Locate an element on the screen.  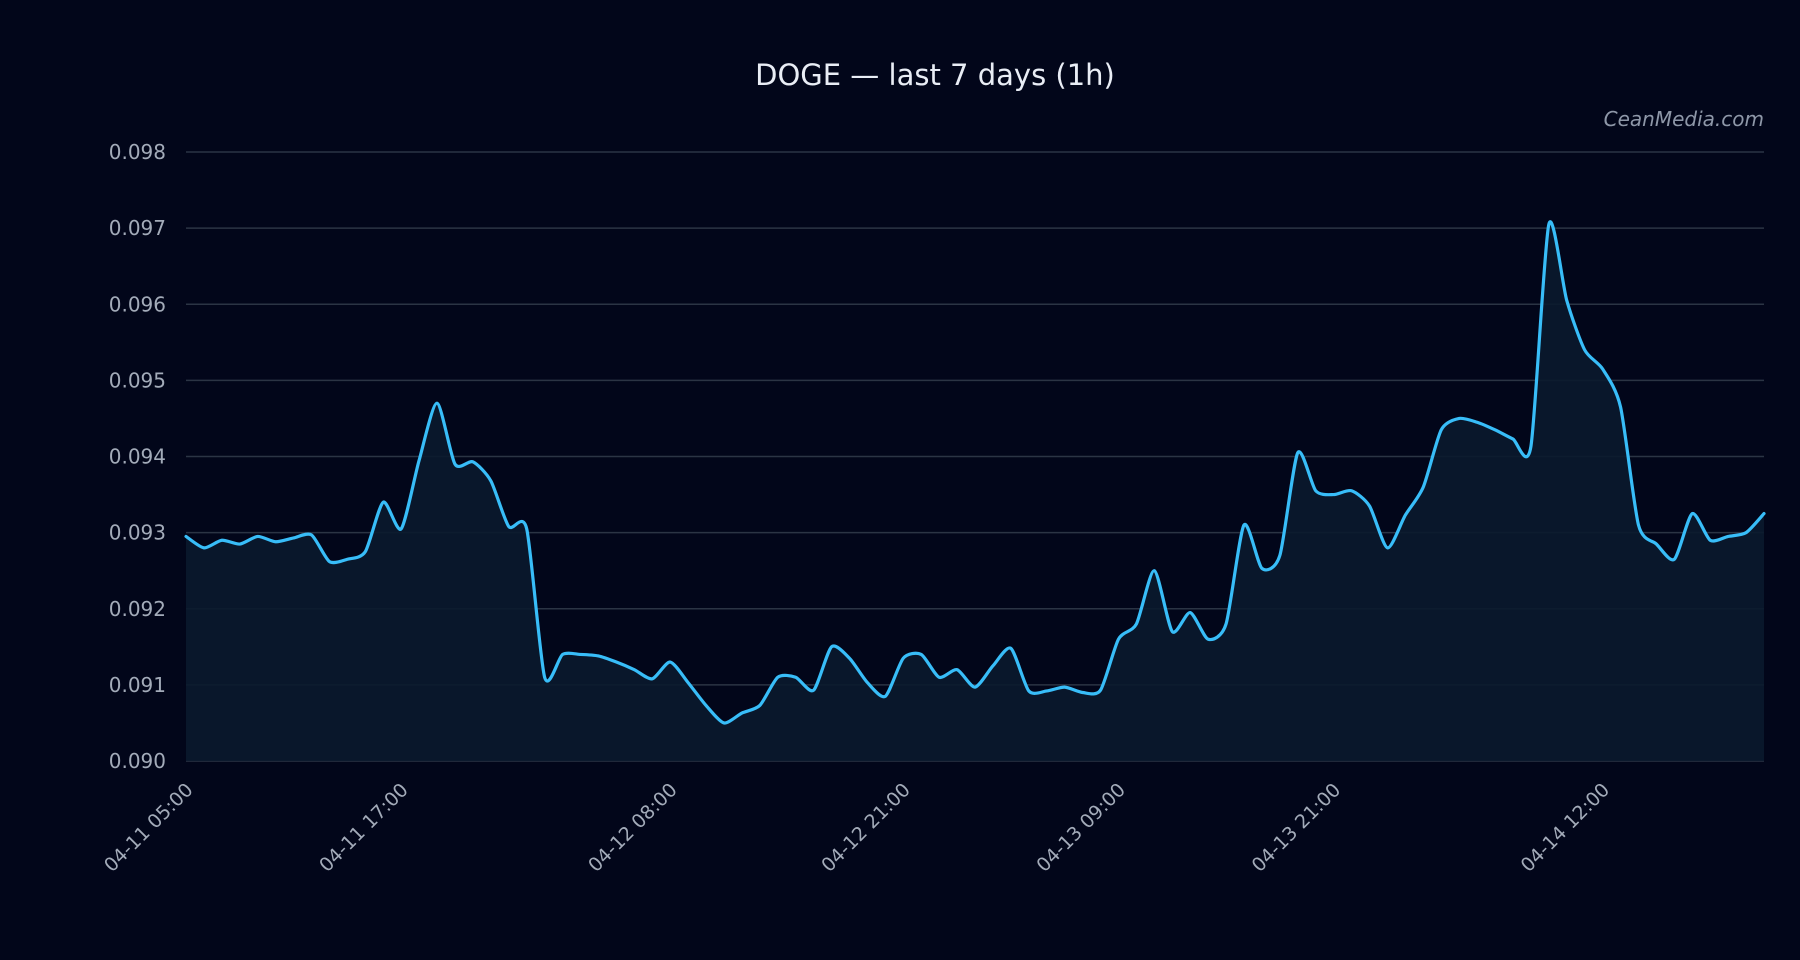
x-tick-label: 04-11 17:00 is located at coordinates (364, 828).